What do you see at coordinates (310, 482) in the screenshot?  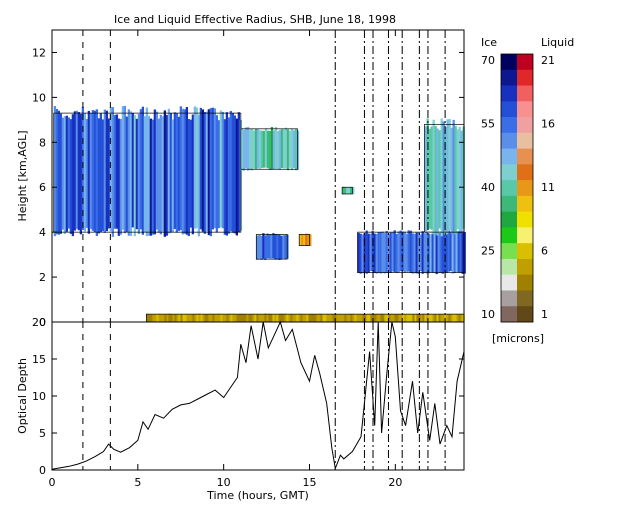 I see `x-tick-label: 15` at bounding box center [310, 482].